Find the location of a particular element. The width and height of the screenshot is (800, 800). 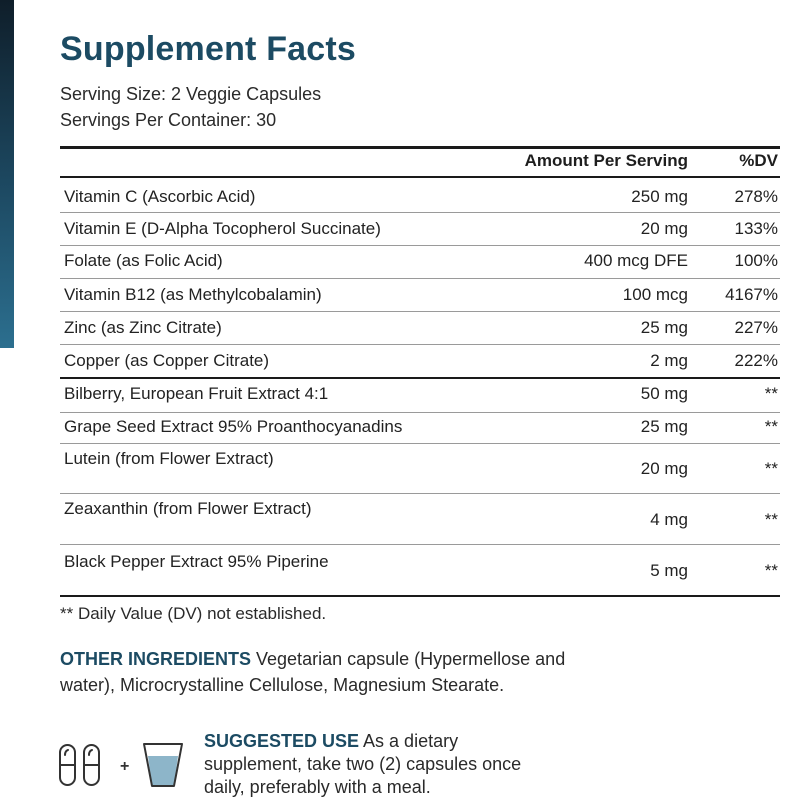

nutrient-amount: 250 mg is located at coordinates (659, 196).